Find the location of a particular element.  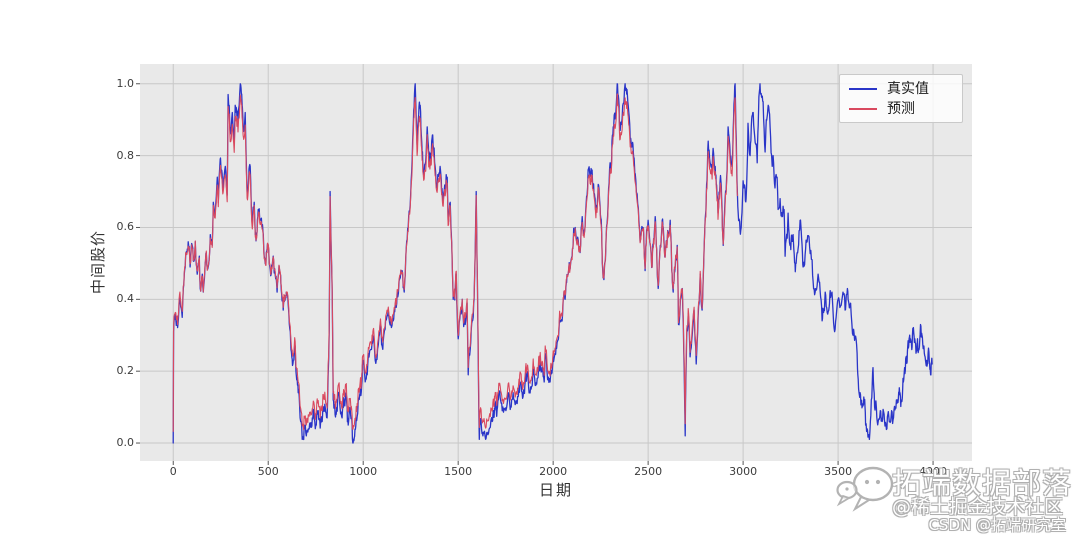

x-tick-label: 1000 is located at coordinates (363, 471).